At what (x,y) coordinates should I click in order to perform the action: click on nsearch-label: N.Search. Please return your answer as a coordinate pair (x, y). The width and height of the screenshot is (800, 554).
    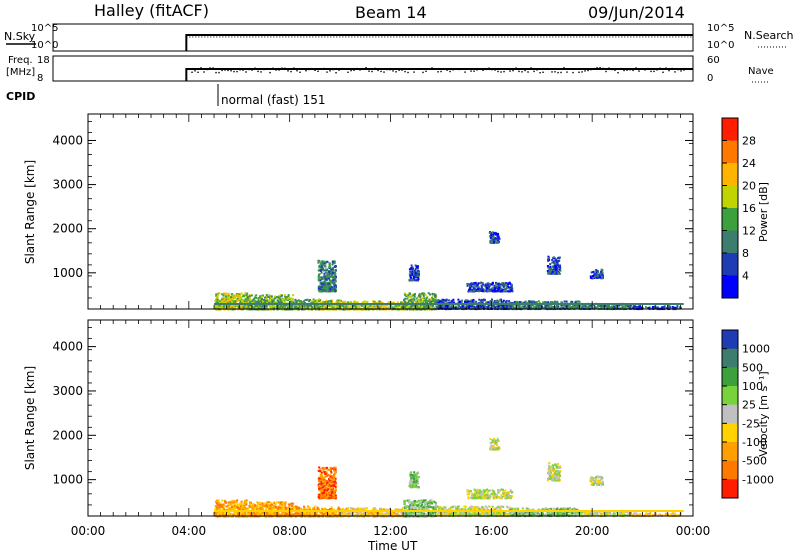
    Looking at the image, I should click on (769, 35).